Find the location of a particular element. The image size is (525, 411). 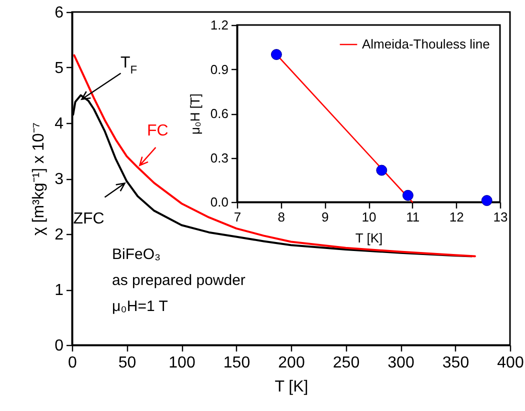

x-tick-label: 50 is located at coordinates (127, 363).